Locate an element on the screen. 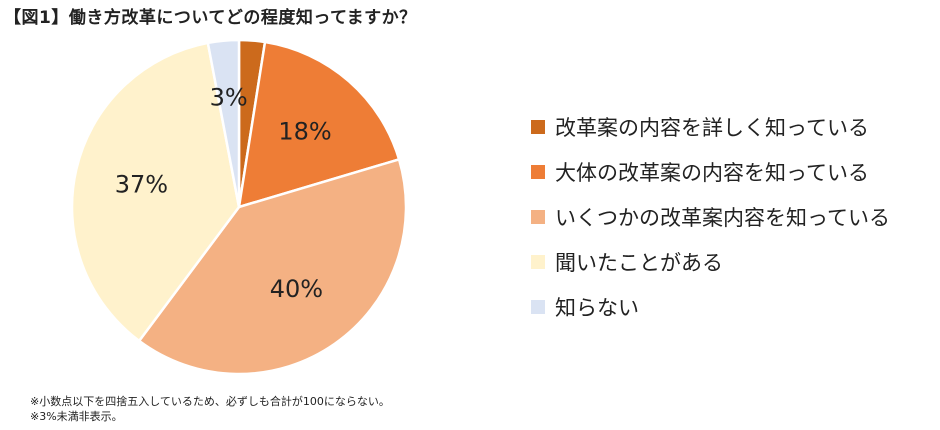 The width and height of the screenshot is (940, 430). legend-label-1: 改革案の内容を詳しく知っている is located at coordinates (712, 127).